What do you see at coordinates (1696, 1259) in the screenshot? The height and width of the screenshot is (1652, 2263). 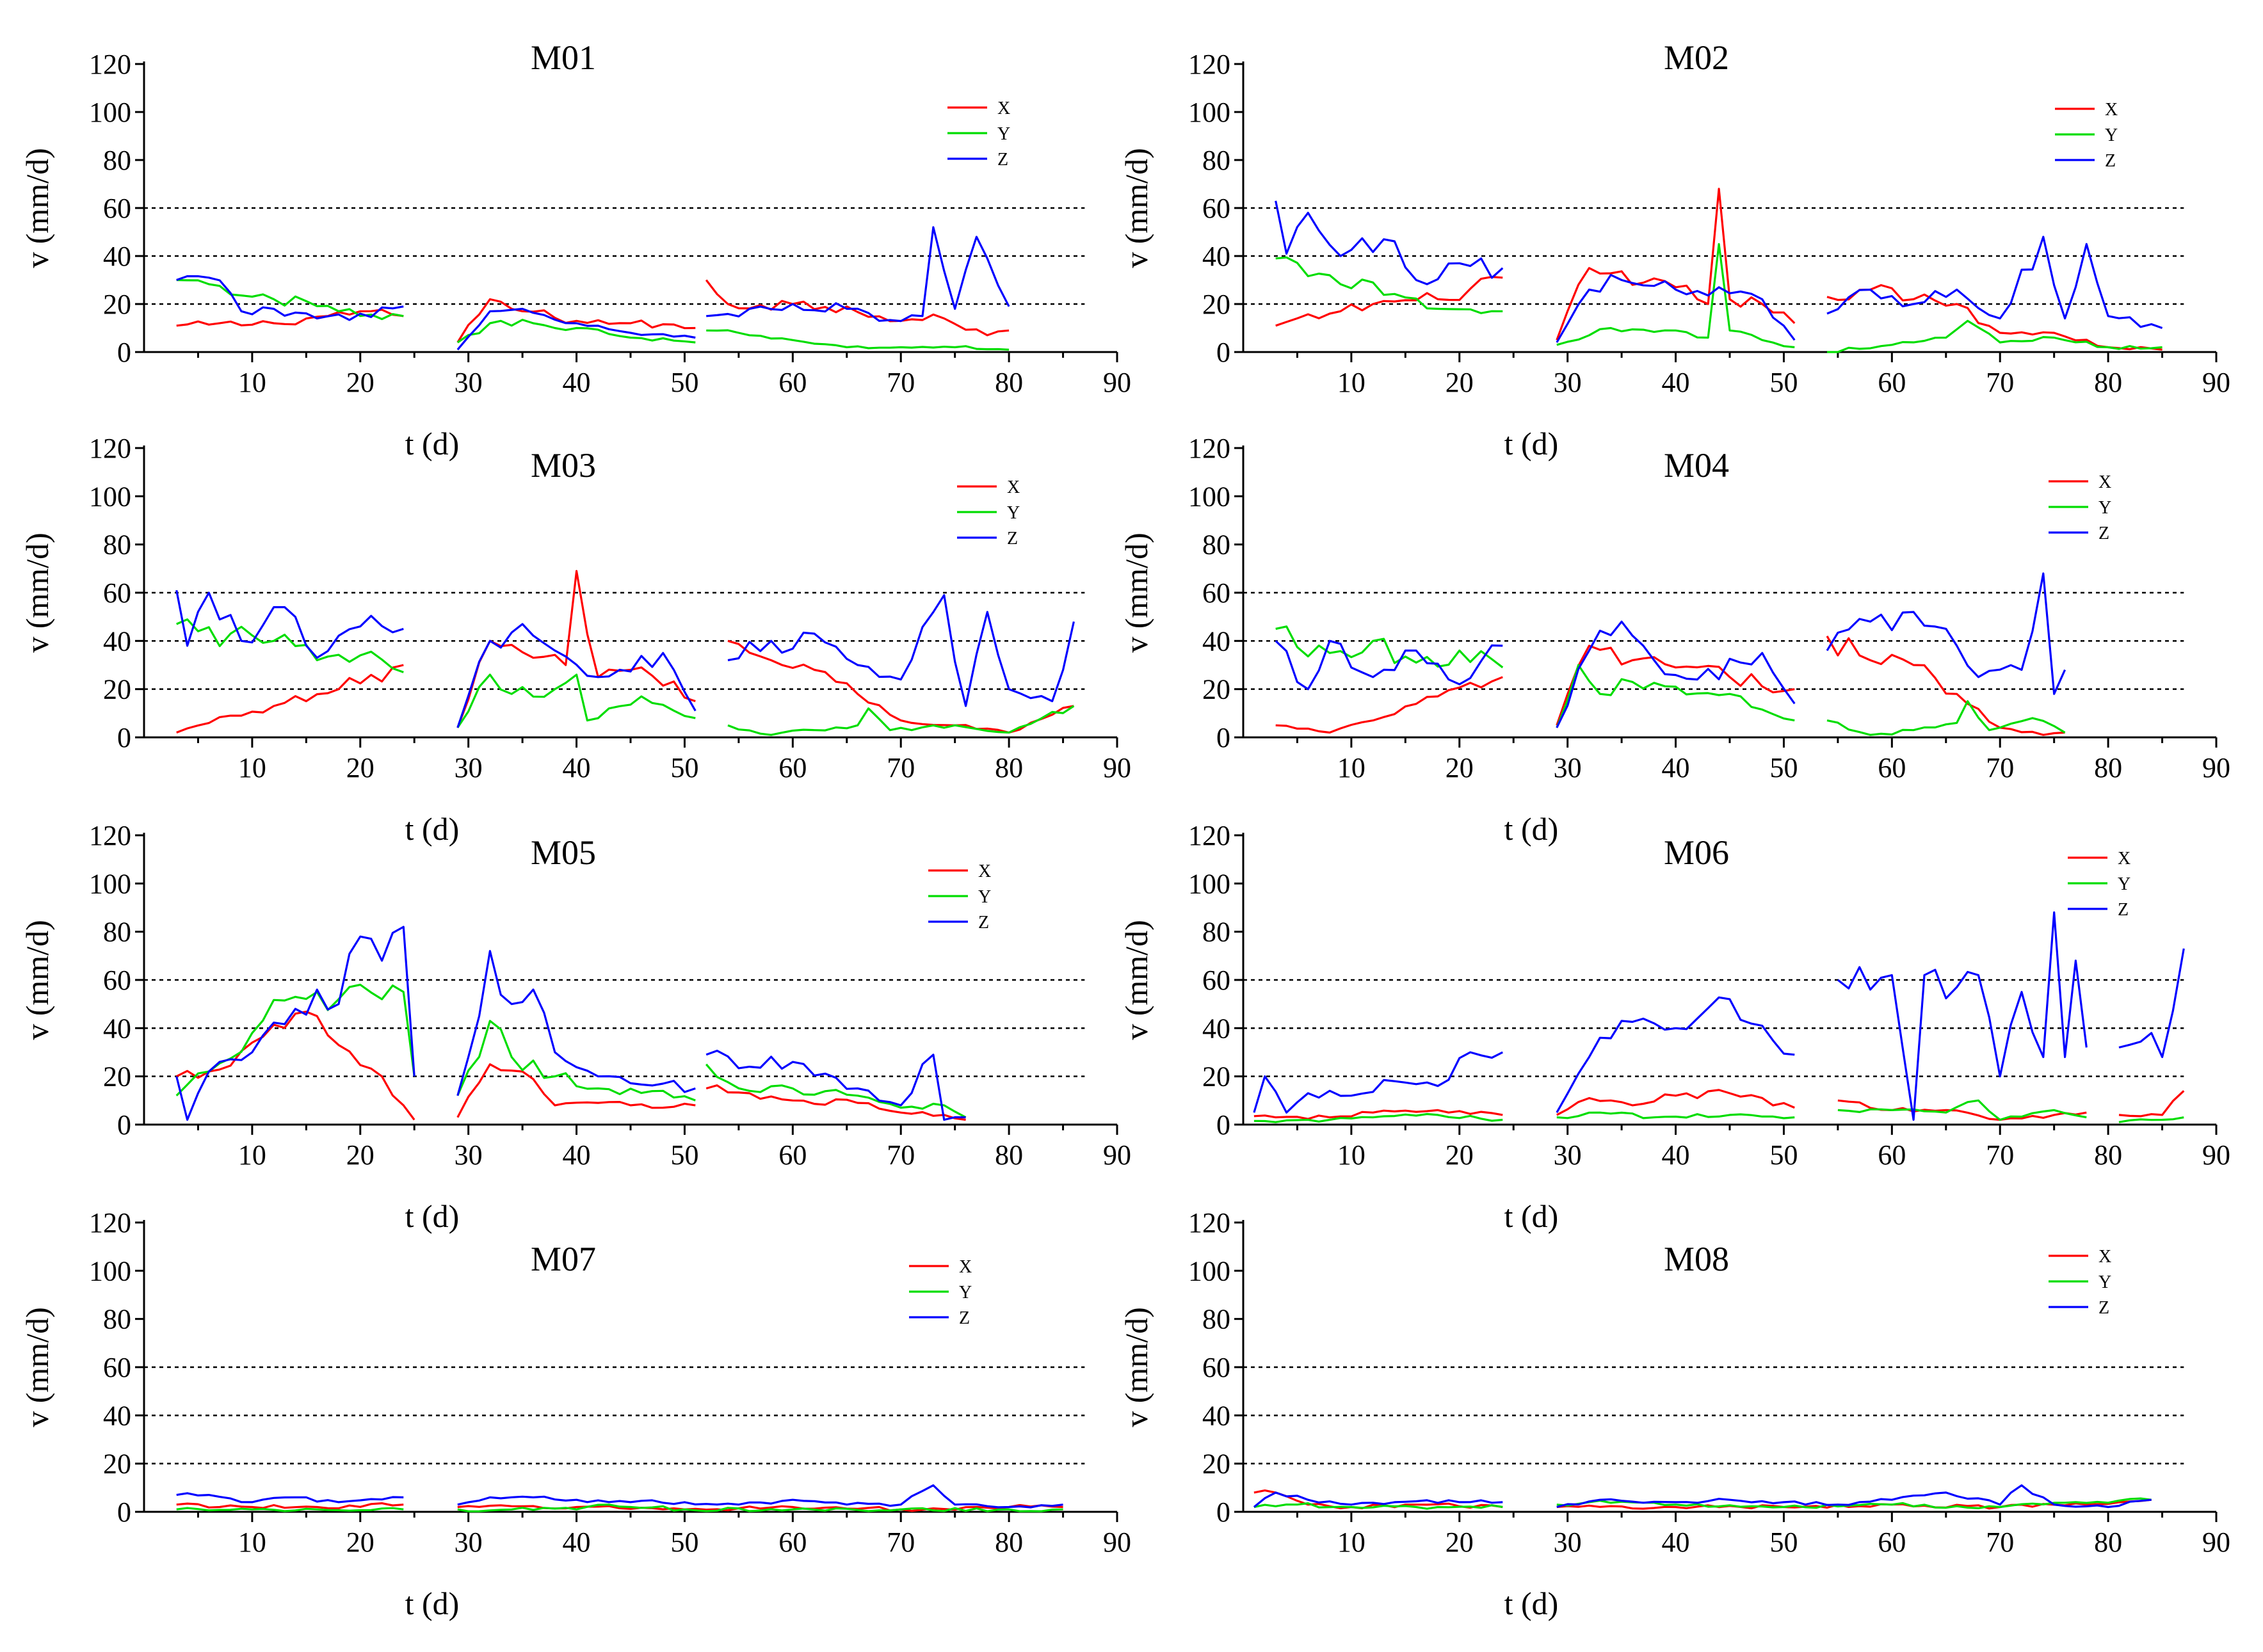 I see `panel-title: M08` at bounding box center [1696, 1259].